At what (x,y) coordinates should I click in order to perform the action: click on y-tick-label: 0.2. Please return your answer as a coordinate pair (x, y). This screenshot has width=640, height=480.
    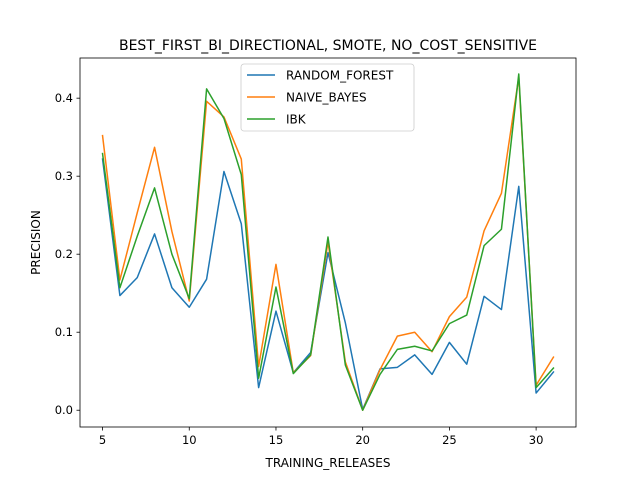
    Looking at the image, I should click on (64, 254).